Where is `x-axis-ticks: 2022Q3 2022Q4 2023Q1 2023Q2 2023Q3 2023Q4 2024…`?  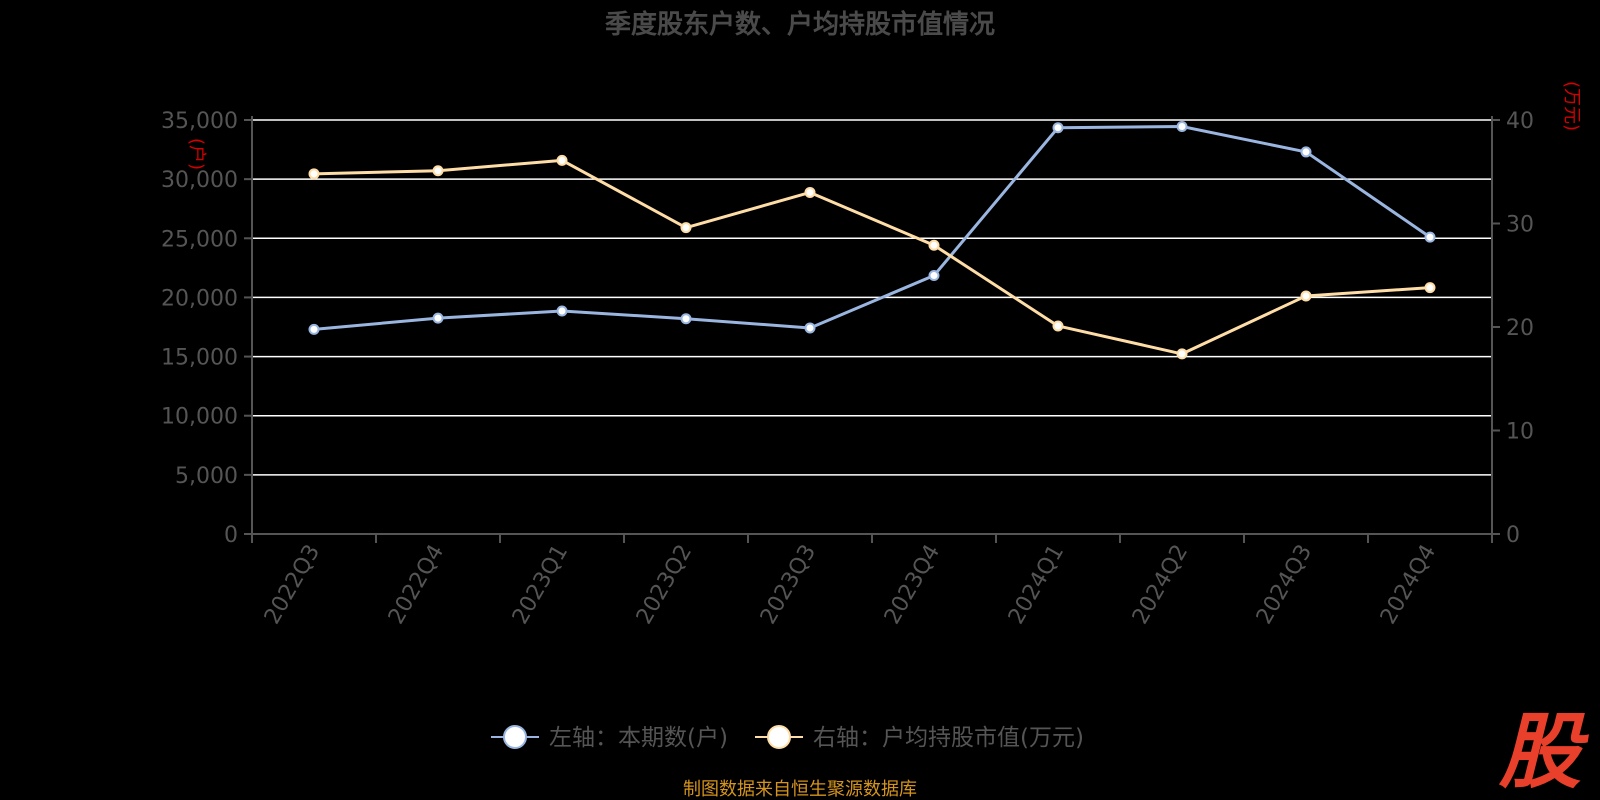
x-axis-ticks: 2022Q3 2022Q4 2023Q1 2023Q2 2023Q3 2023Q4 2024… is located at coordinates (850, 585).